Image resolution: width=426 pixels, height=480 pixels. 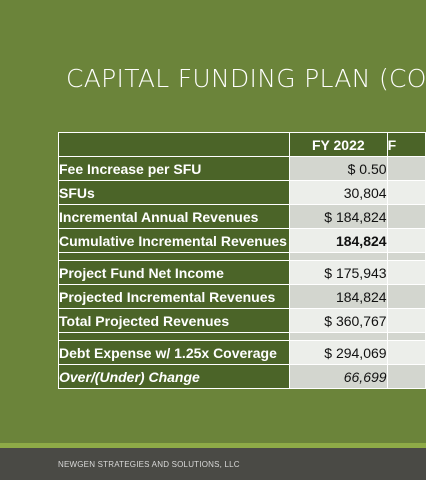 What do you see at coordinates (338, 352) in the screenshot?
I see `row-value: $ 294,069` at bounding box center [338, 352].